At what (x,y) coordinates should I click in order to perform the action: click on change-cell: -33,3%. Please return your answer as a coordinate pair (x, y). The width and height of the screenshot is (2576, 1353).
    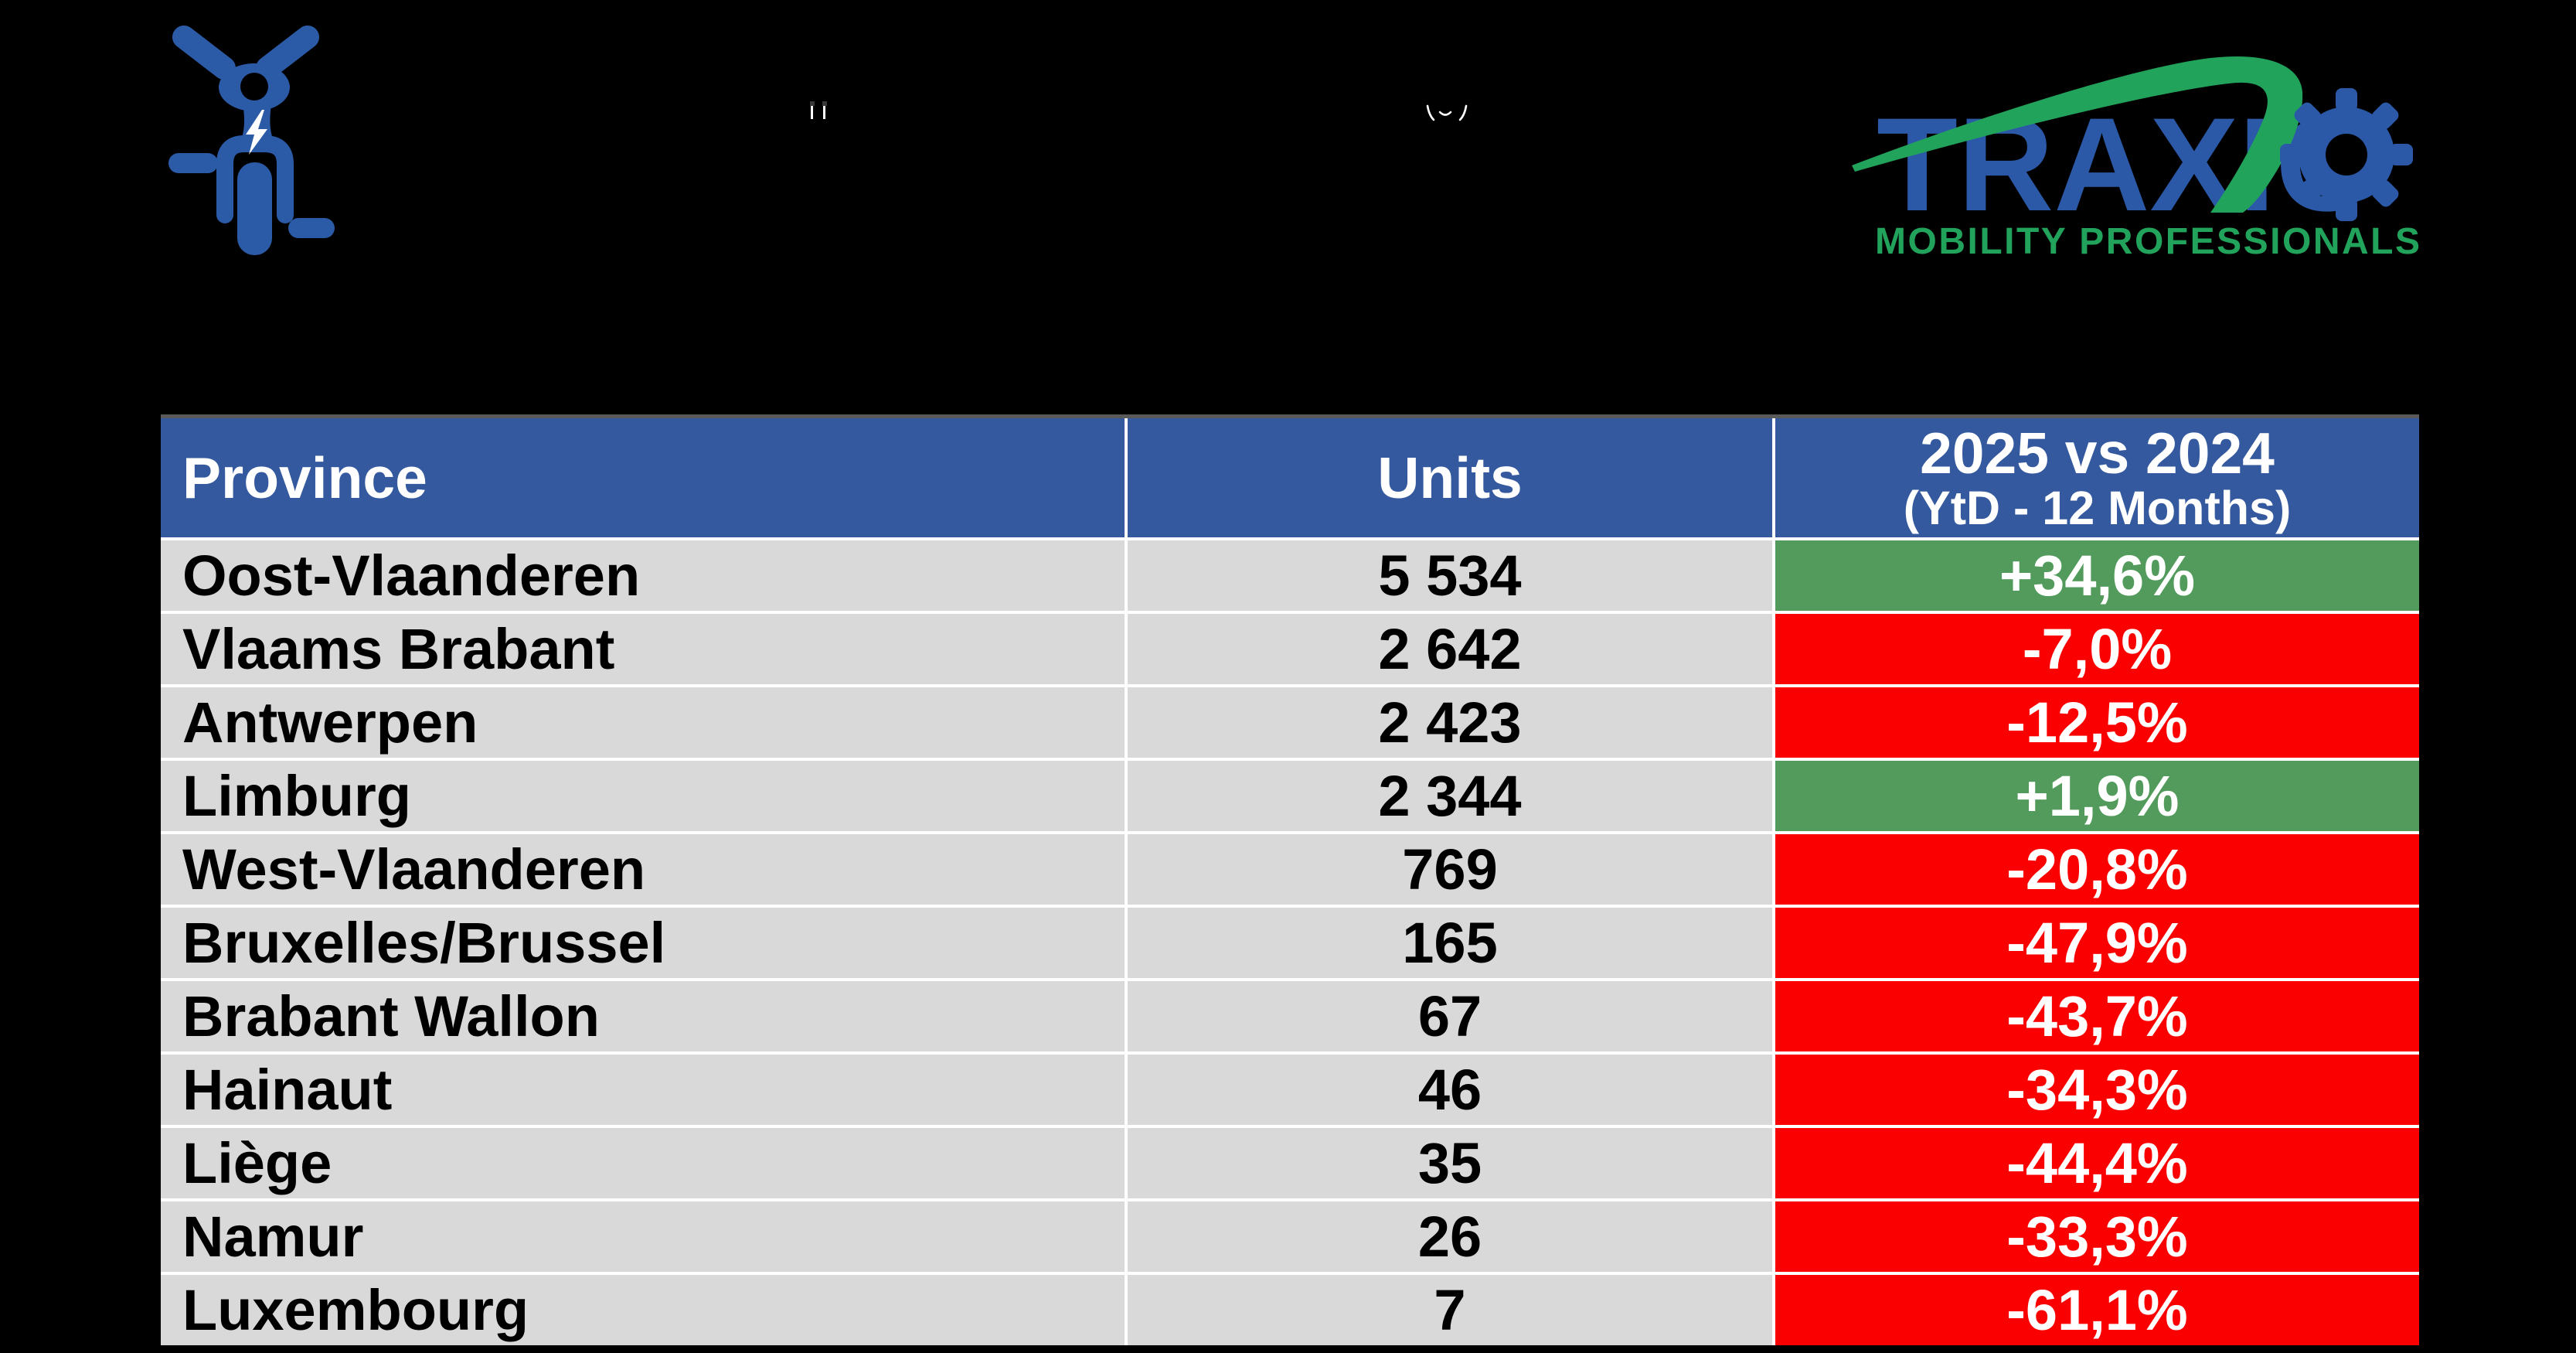
    Looking at the image, I should click on (2095, 1236).